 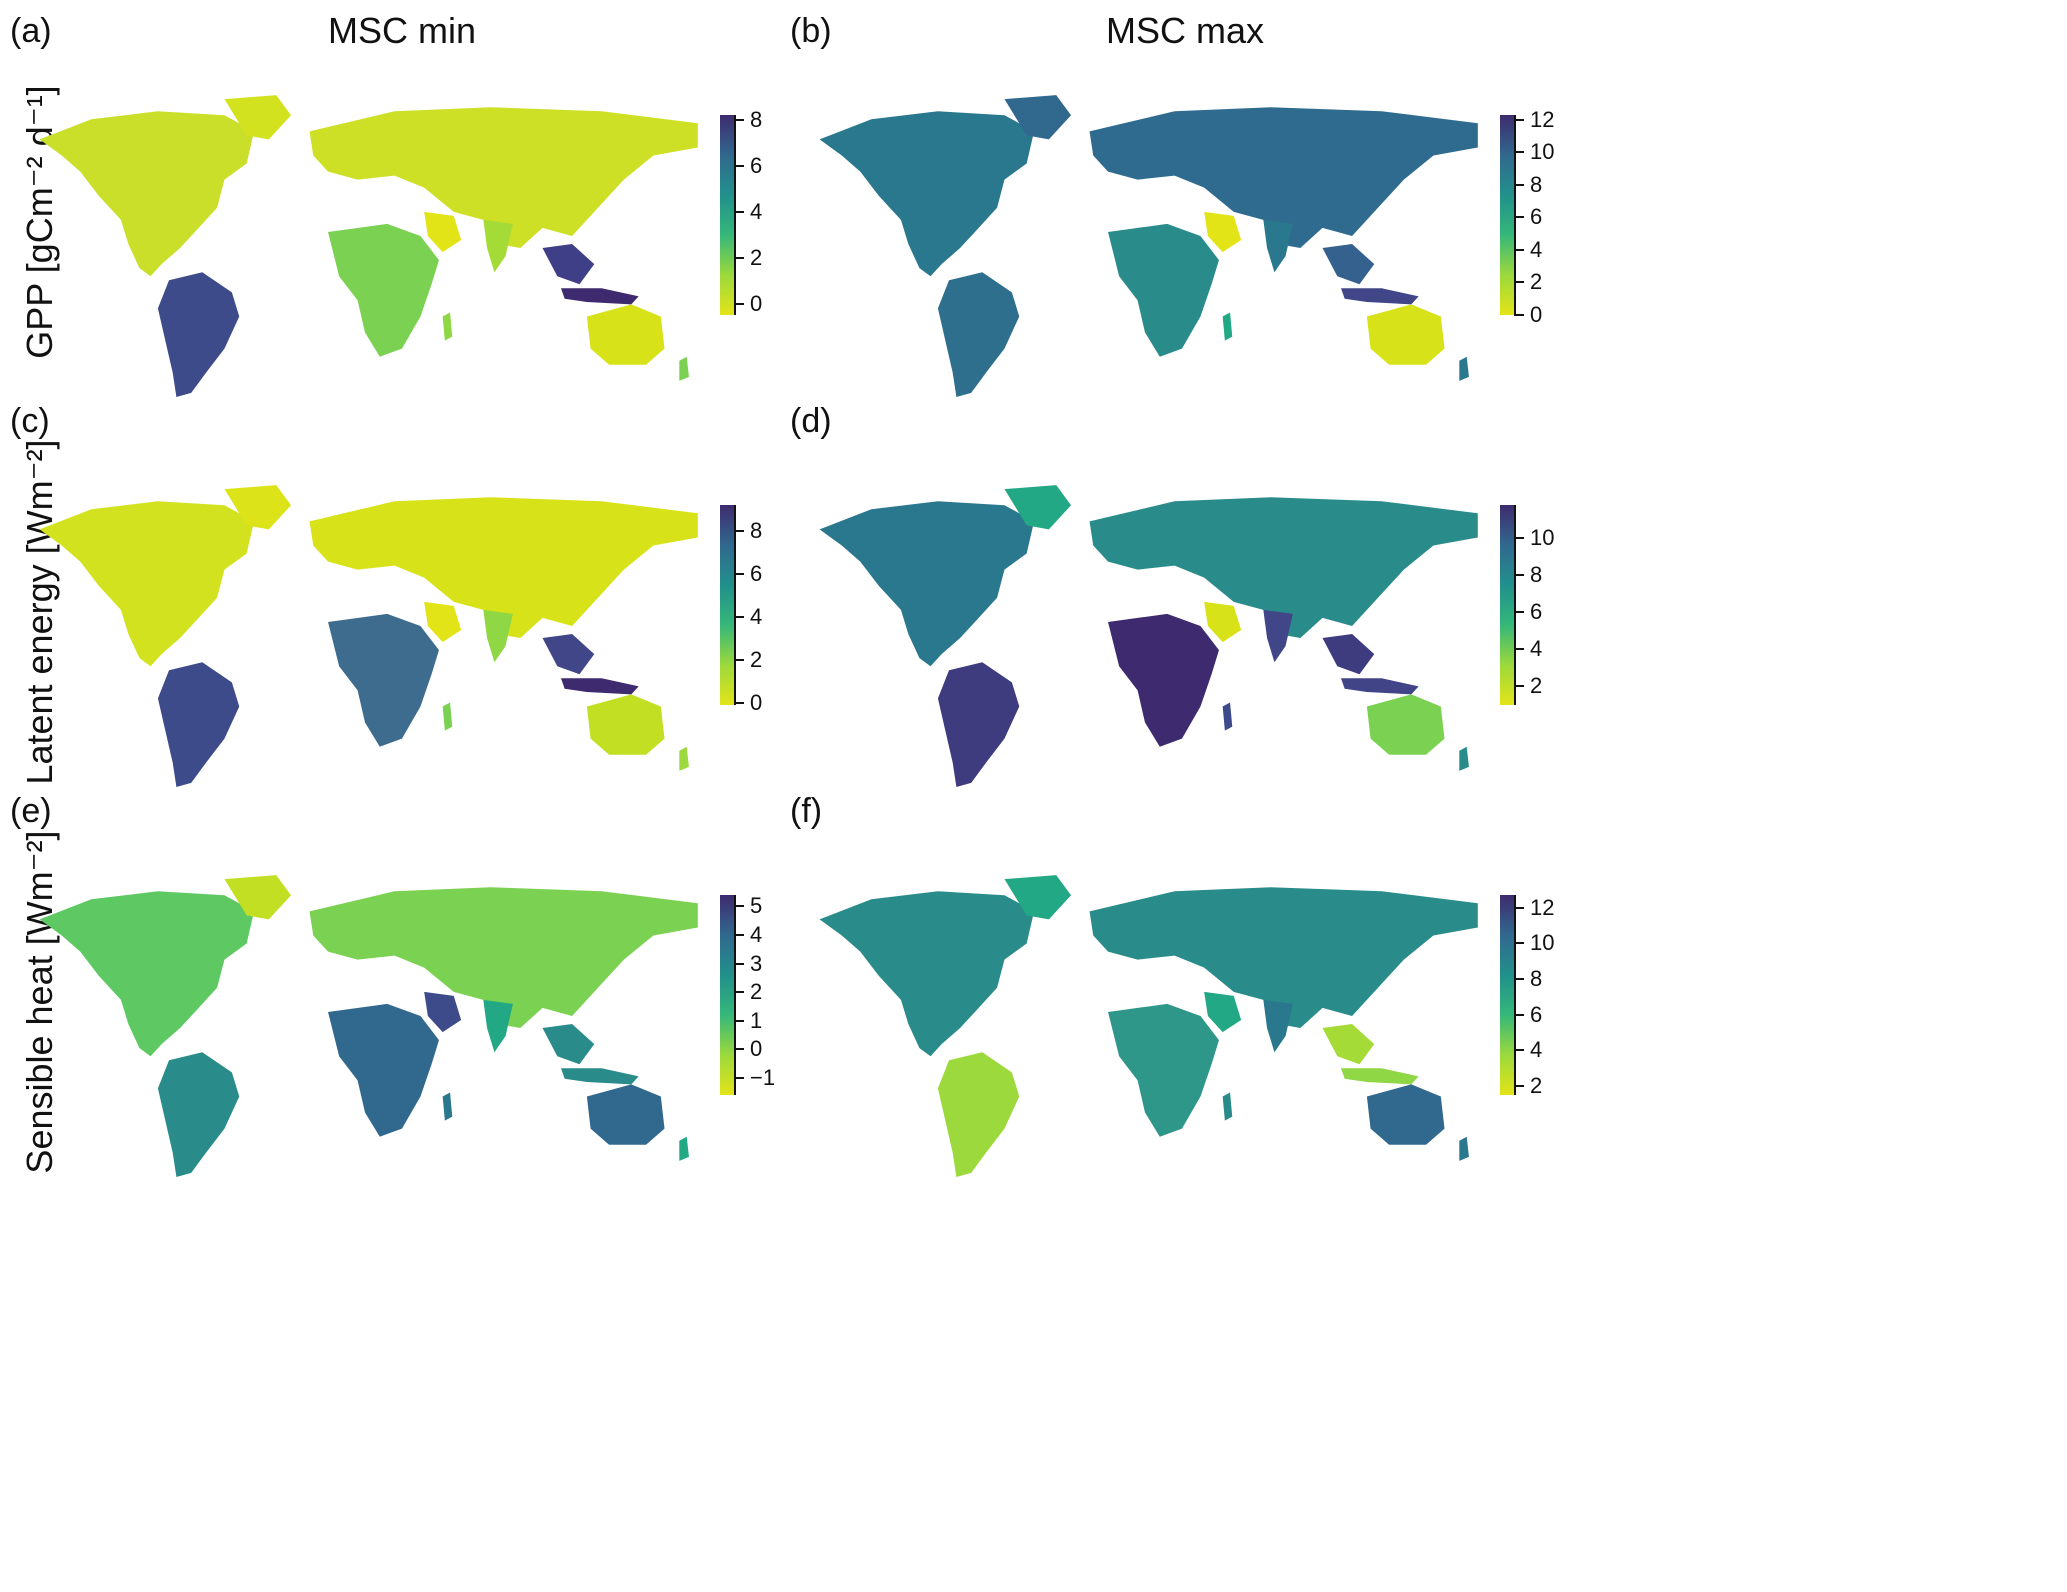 I want to click on column-title-2: MSC max, so click(x=1185, y=30).